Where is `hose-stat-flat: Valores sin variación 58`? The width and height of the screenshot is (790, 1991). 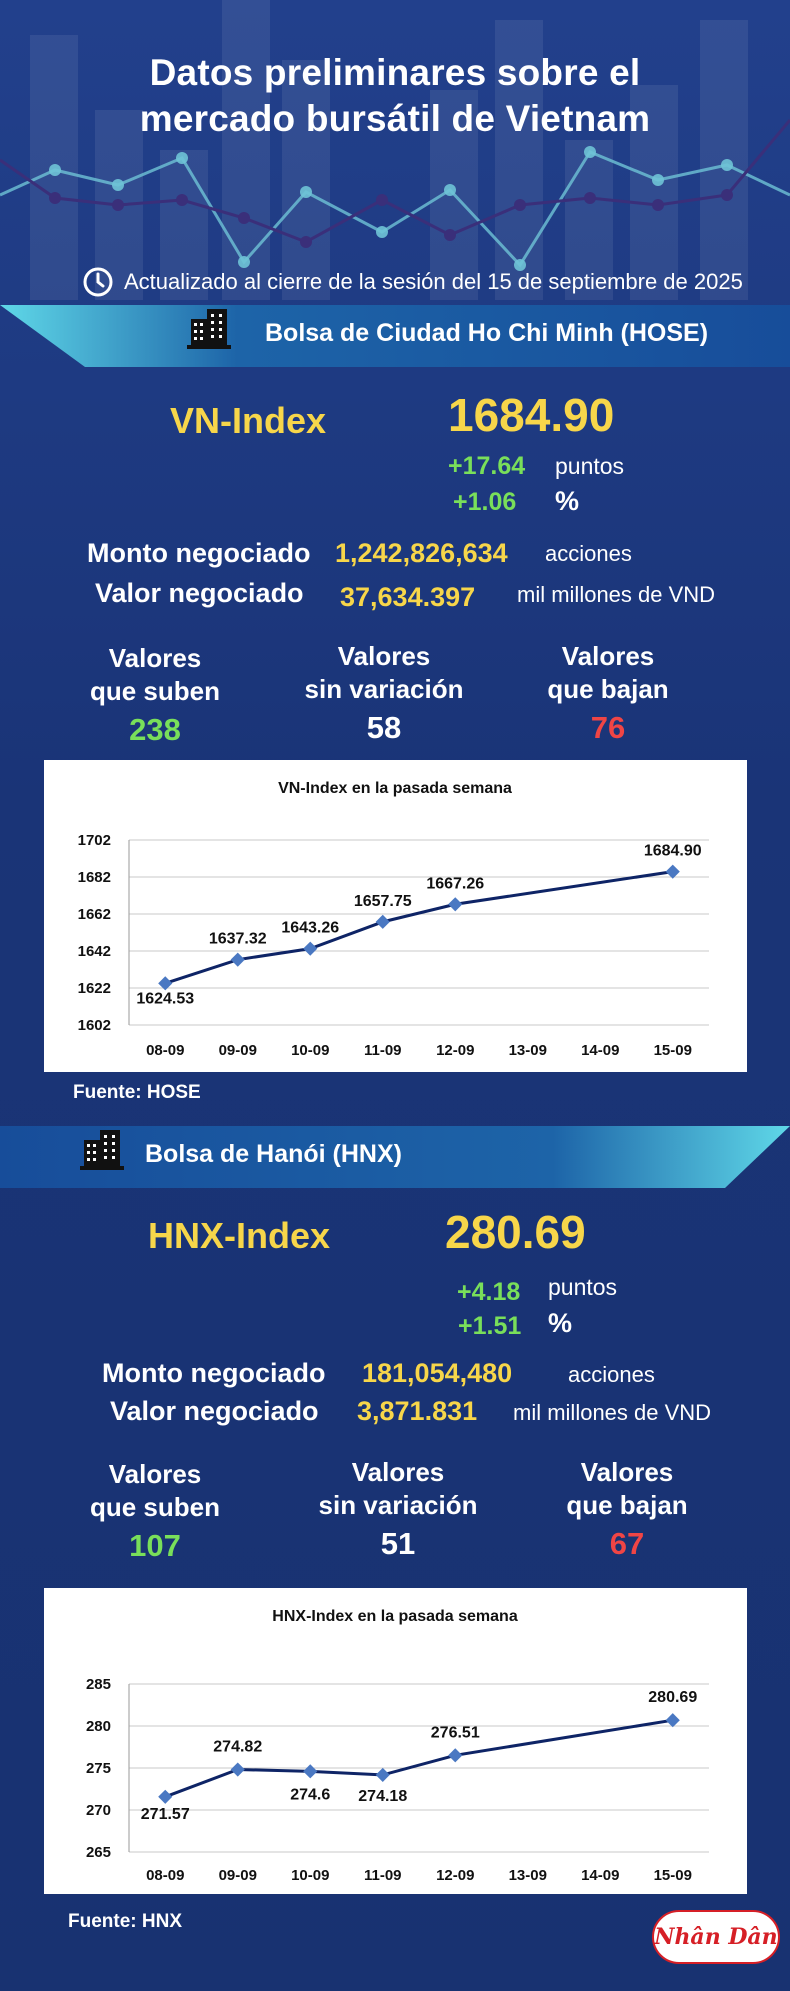
hose-stat-flat: Valores sin variación 58 is located at coordinates (384, 693).